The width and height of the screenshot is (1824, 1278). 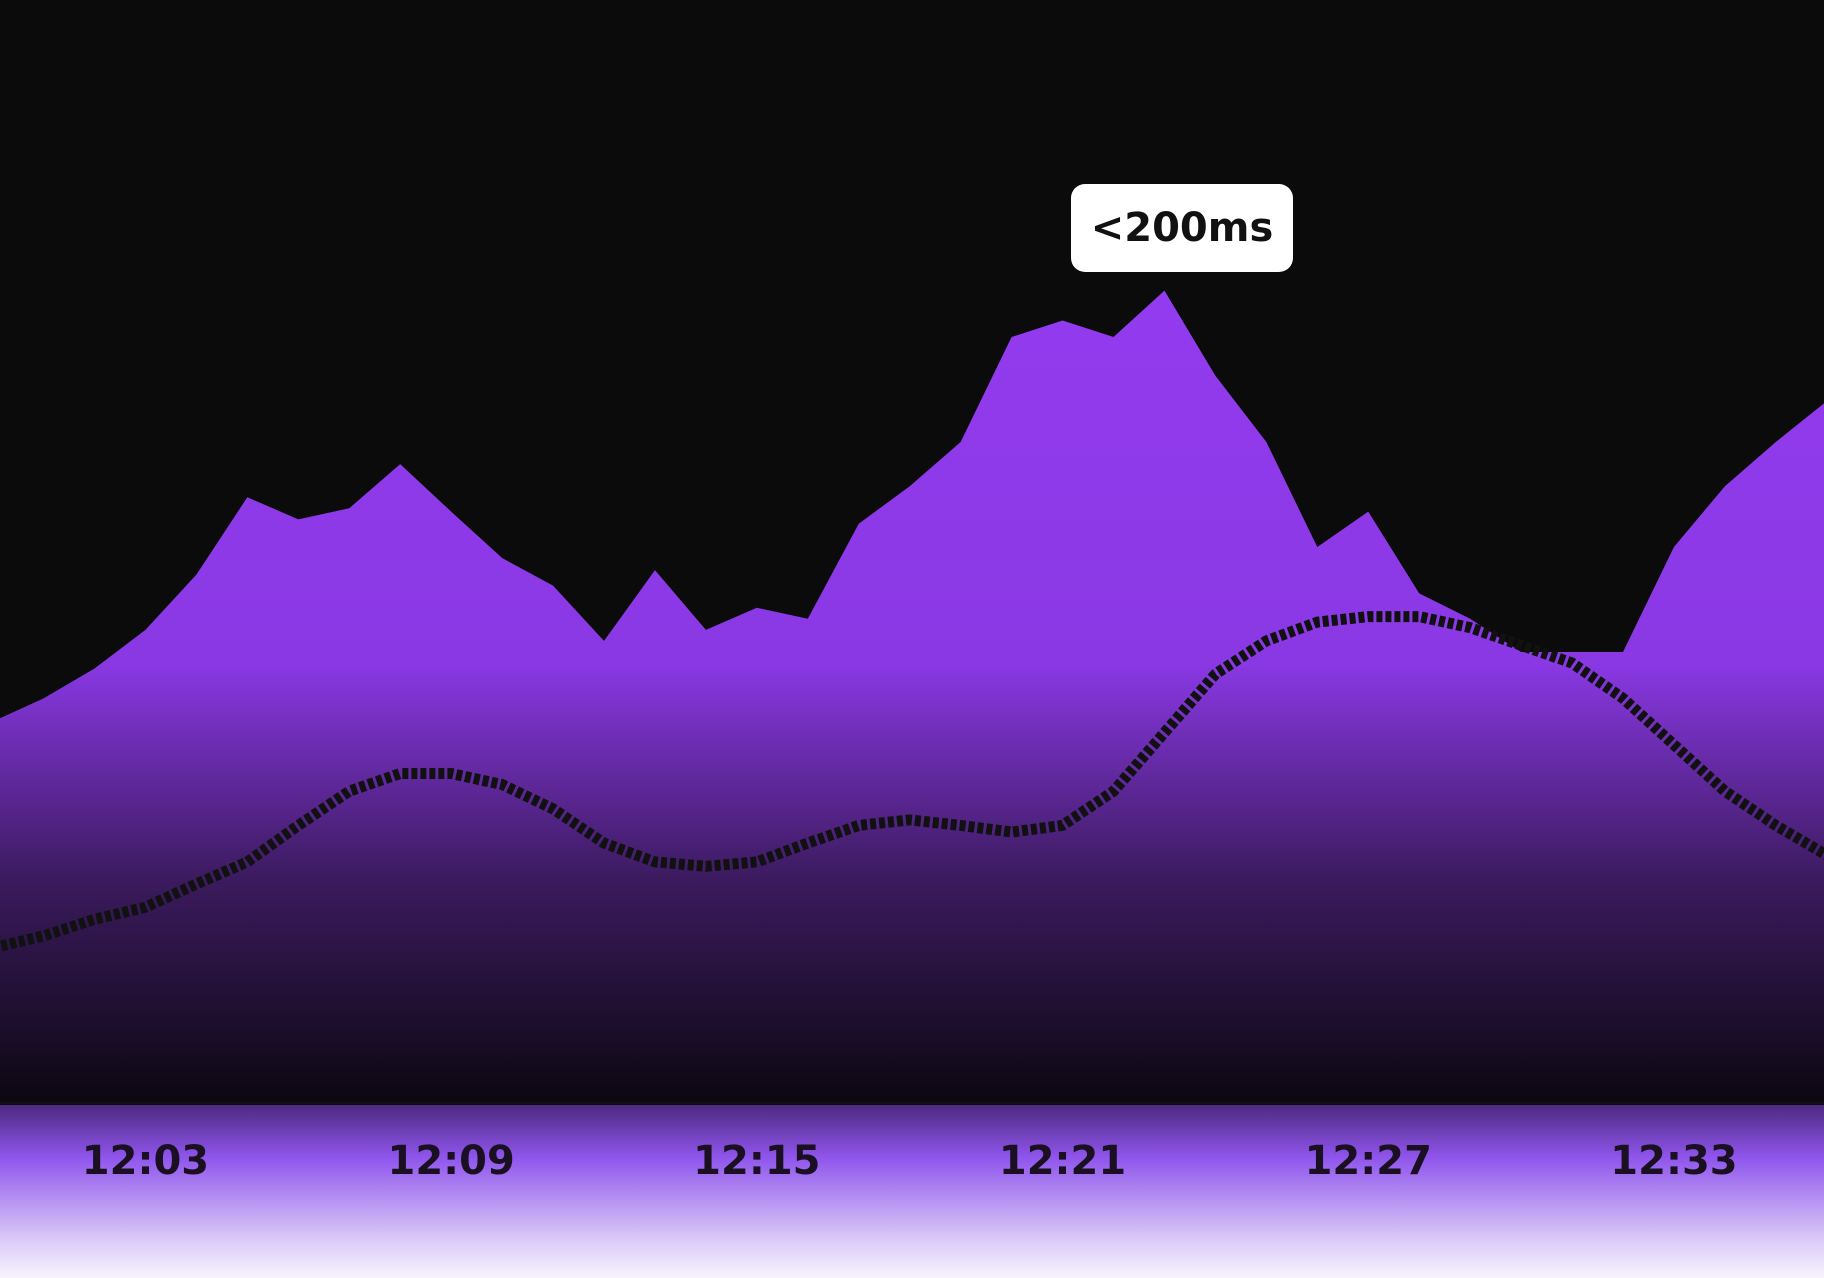 I want to click on annotation-box, so click(x=1182, y=228).